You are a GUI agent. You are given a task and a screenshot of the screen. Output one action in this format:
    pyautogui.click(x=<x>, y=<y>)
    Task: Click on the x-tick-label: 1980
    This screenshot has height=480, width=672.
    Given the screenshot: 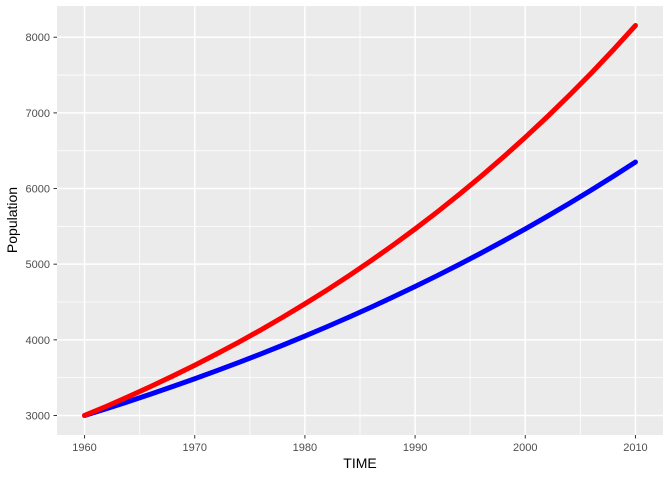 What is the action you would take?
    pyautogui.click(x=305, y=448)
    